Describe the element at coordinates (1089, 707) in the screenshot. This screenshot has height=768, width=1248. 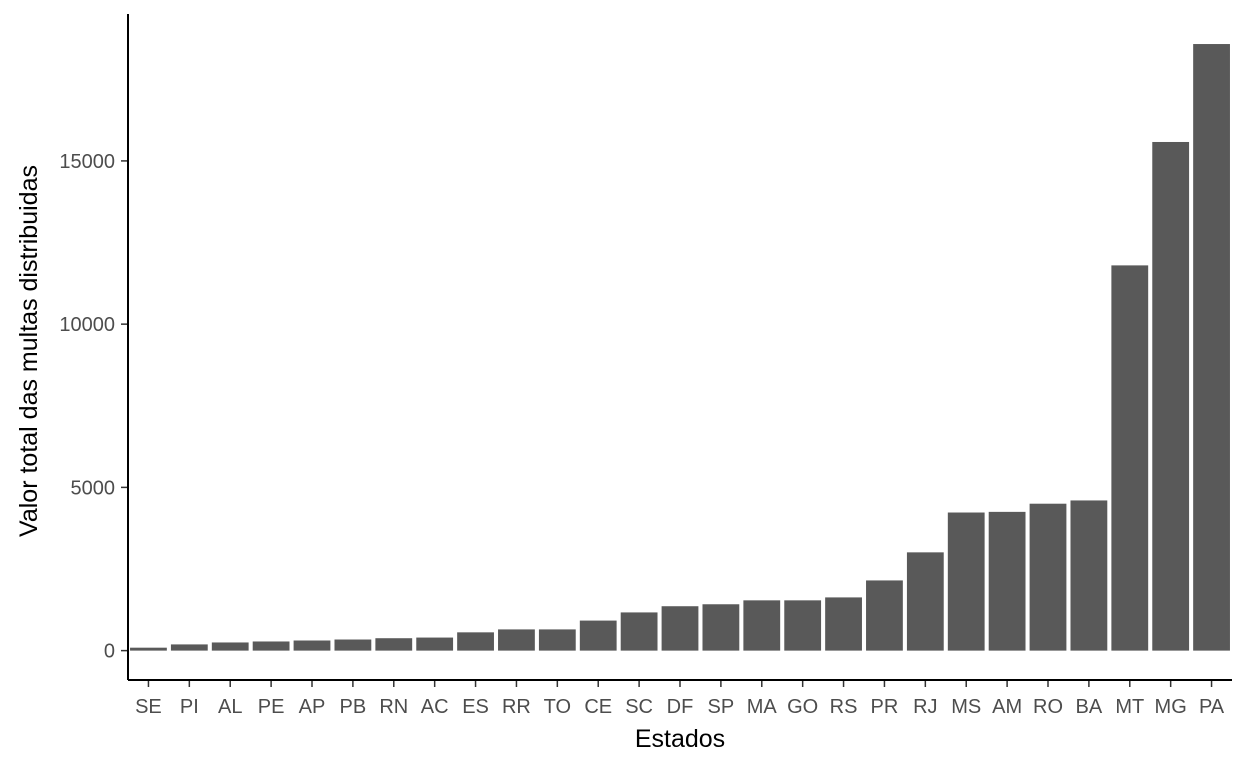
I see `x-tick-label: BA` at that location.